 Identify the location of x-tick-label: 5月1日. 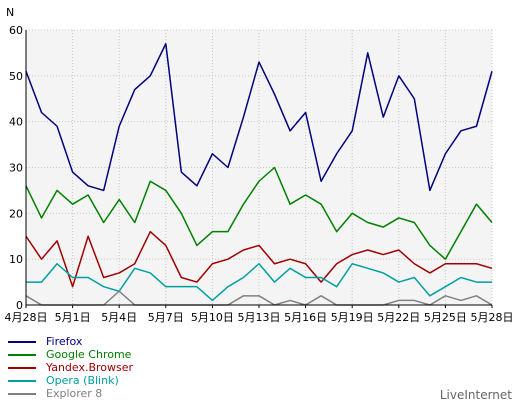
(73, 317).